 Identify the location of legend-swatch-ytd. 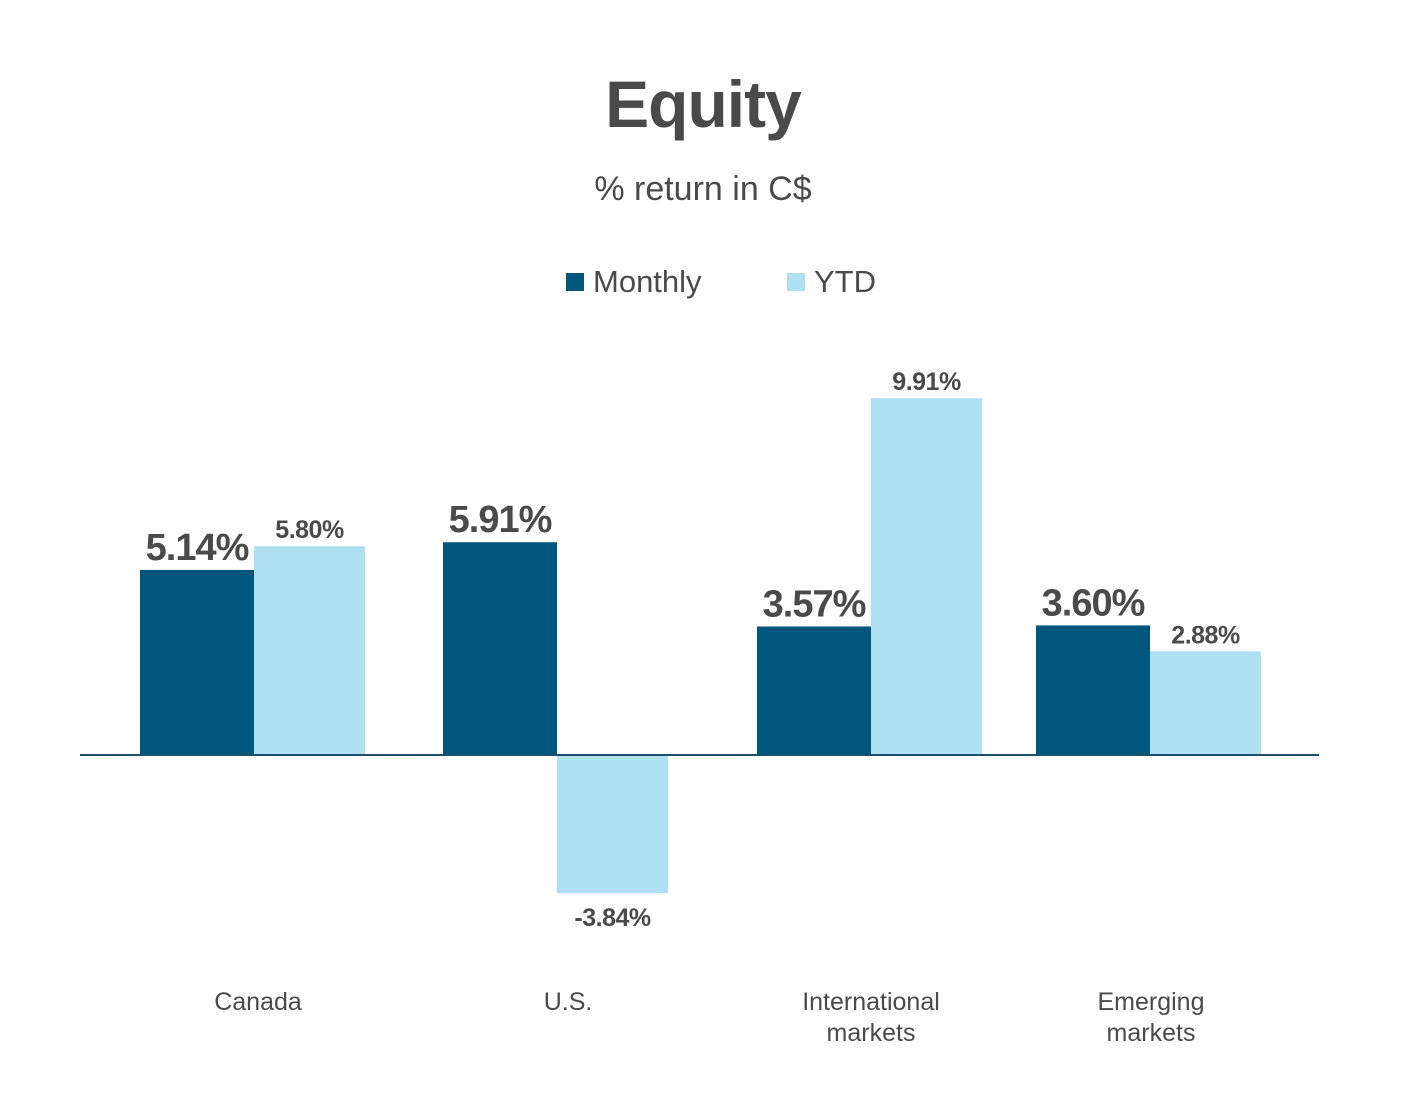
(796, 282).